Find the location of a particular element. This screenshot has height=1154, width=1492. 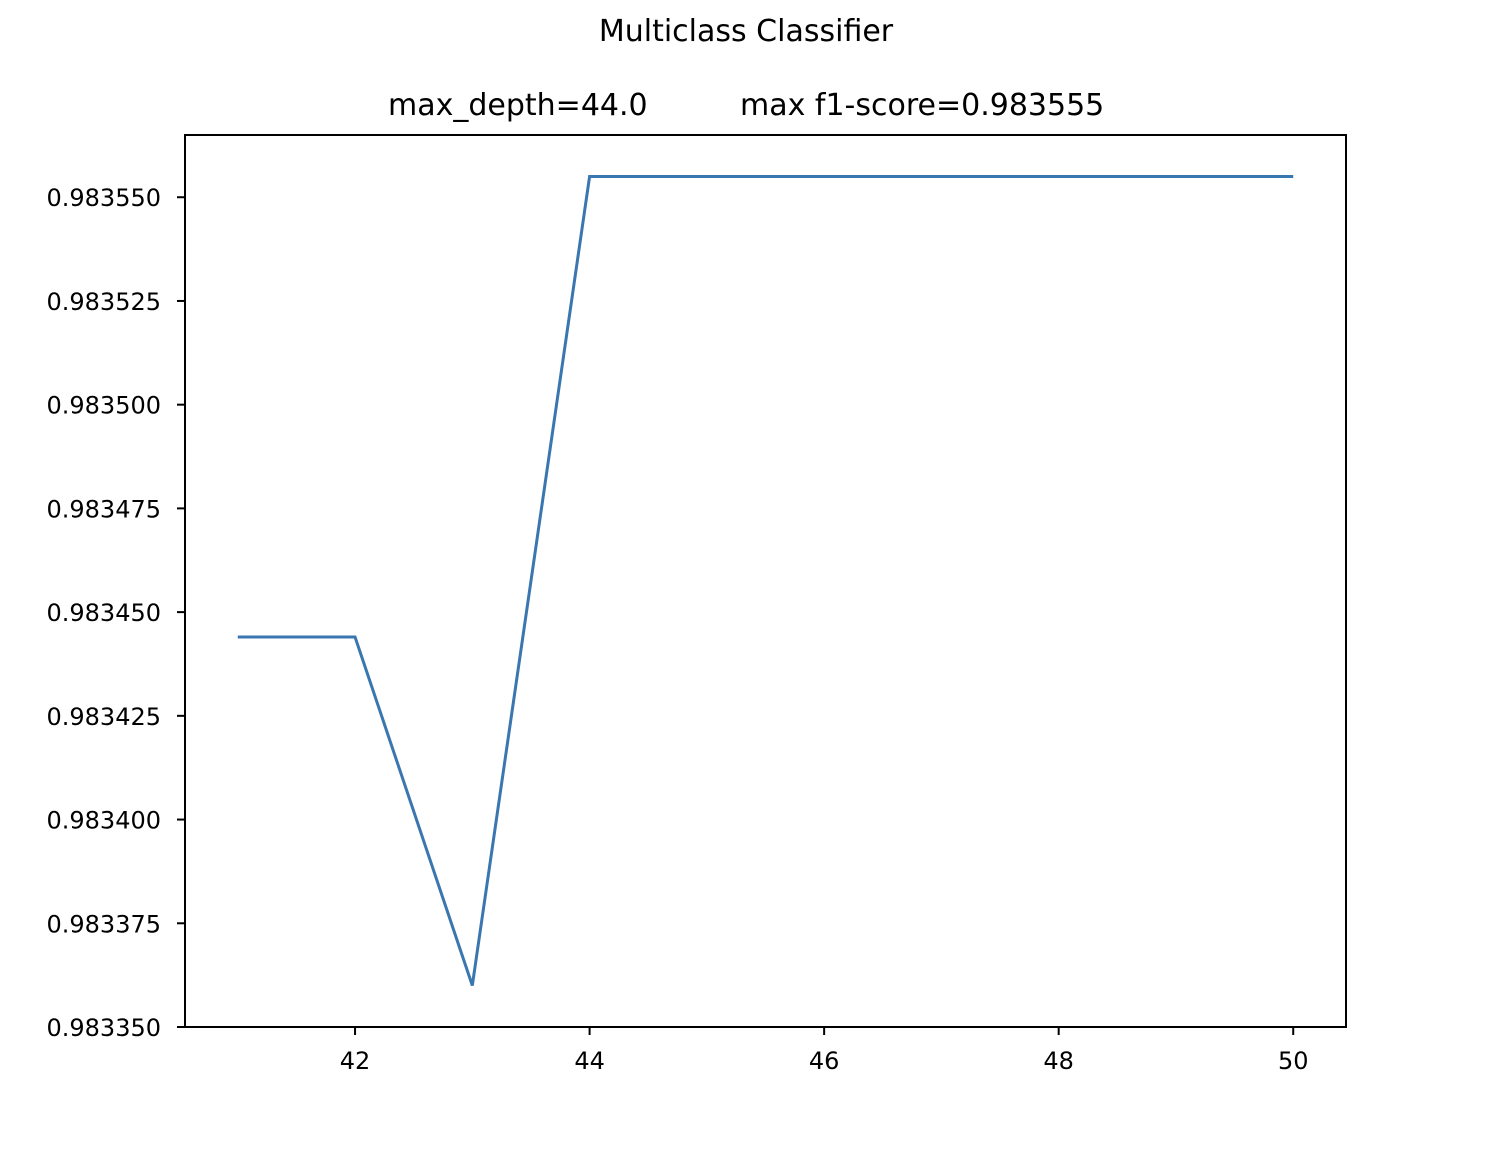

y-tick-label: 0.983500 is located at coordinates (103, 406).